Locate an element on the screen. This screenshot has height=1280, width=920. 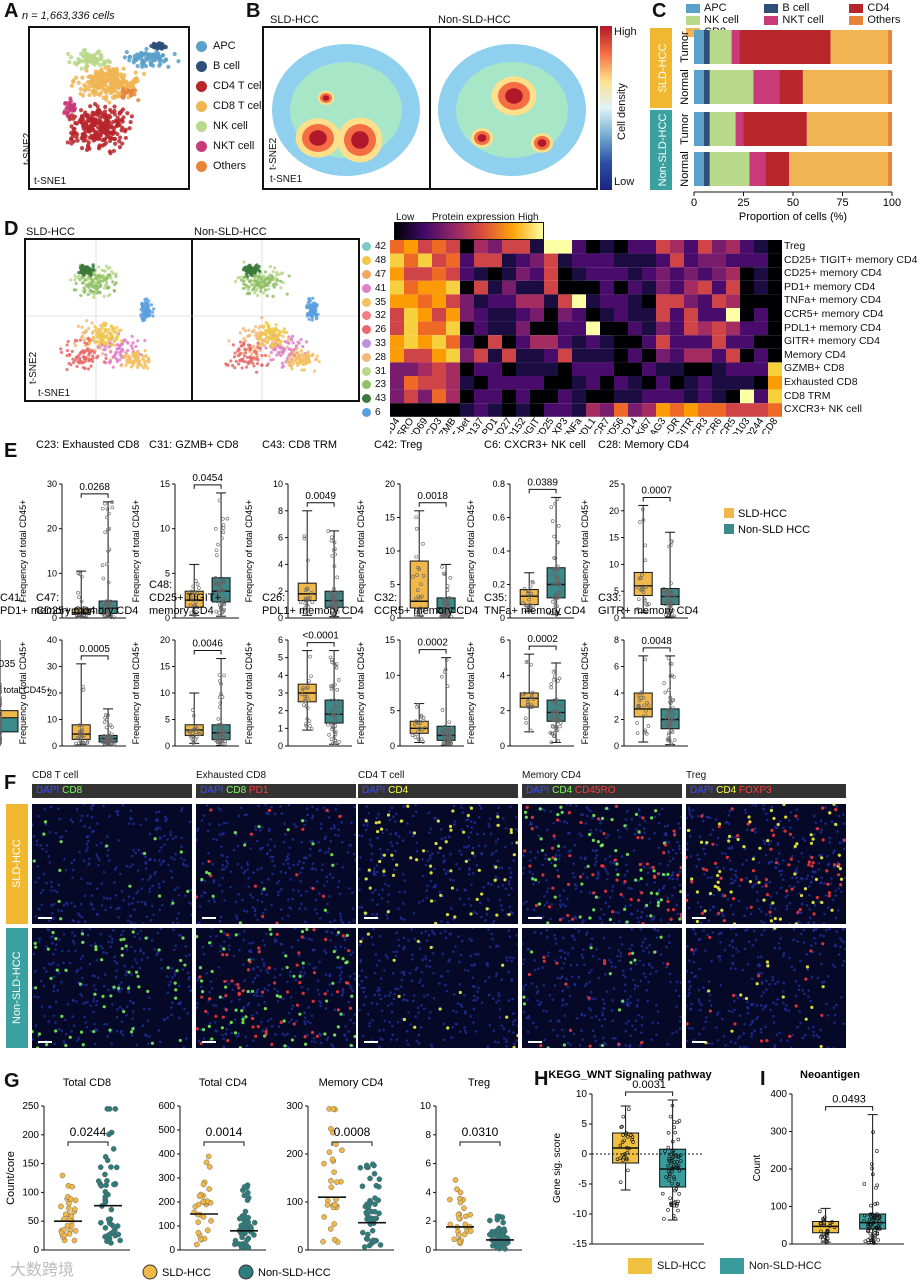
bar-segment-cd4 is located at coordinates (791, 87).